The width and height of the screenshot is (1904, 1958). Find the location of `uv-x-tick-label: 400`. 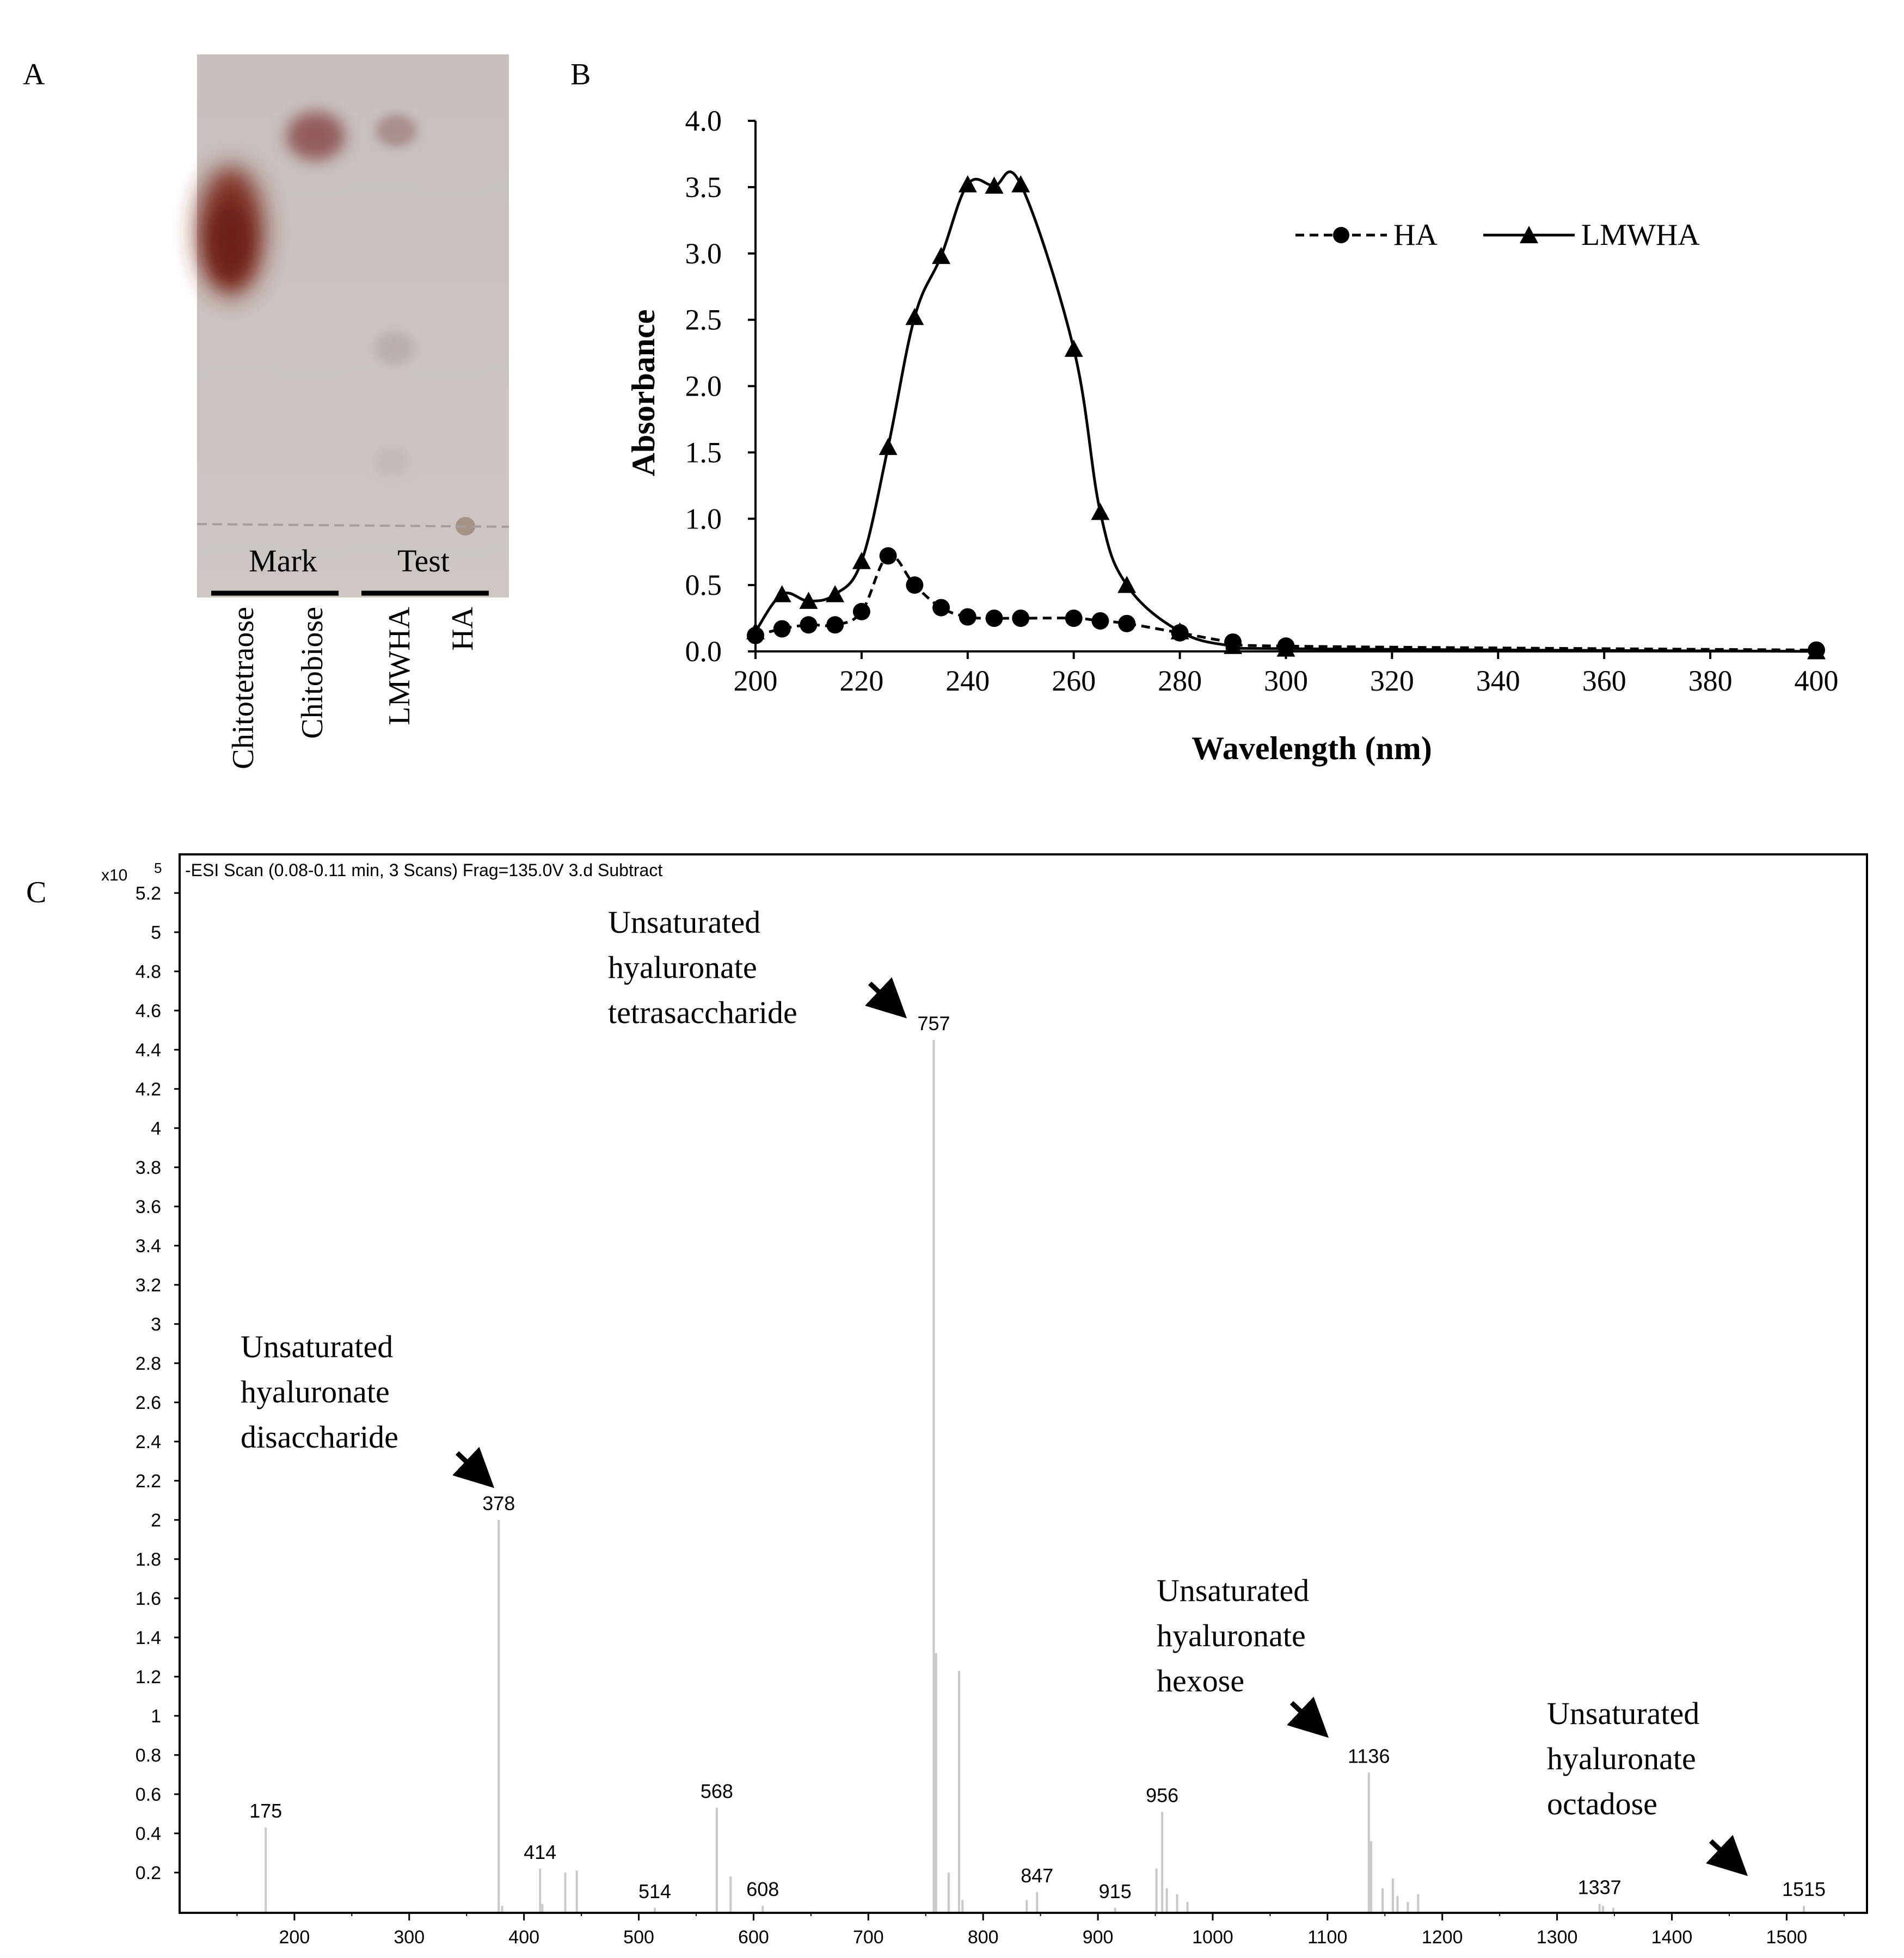

uv-x-tick-label: 400 is located at coordinates (1817, 680).